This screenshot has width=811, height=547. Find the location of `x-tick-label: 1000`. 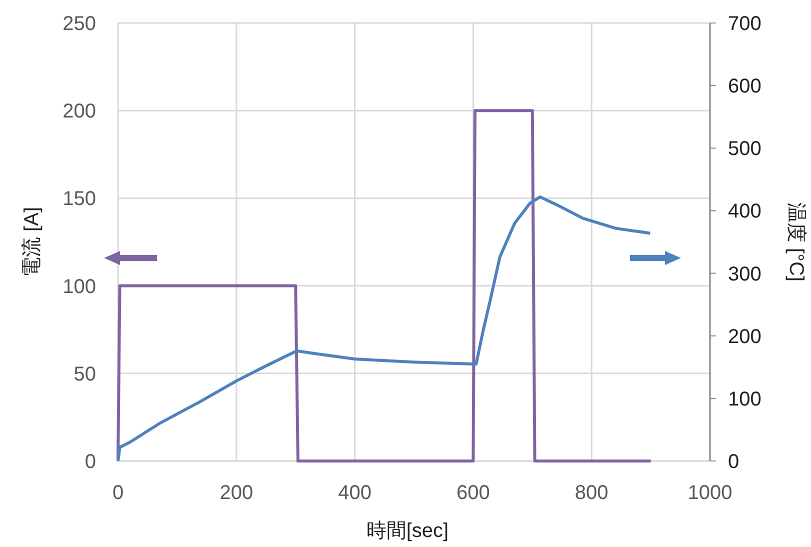

x-tick-label: 1000 is located at coordinates (710, 493).